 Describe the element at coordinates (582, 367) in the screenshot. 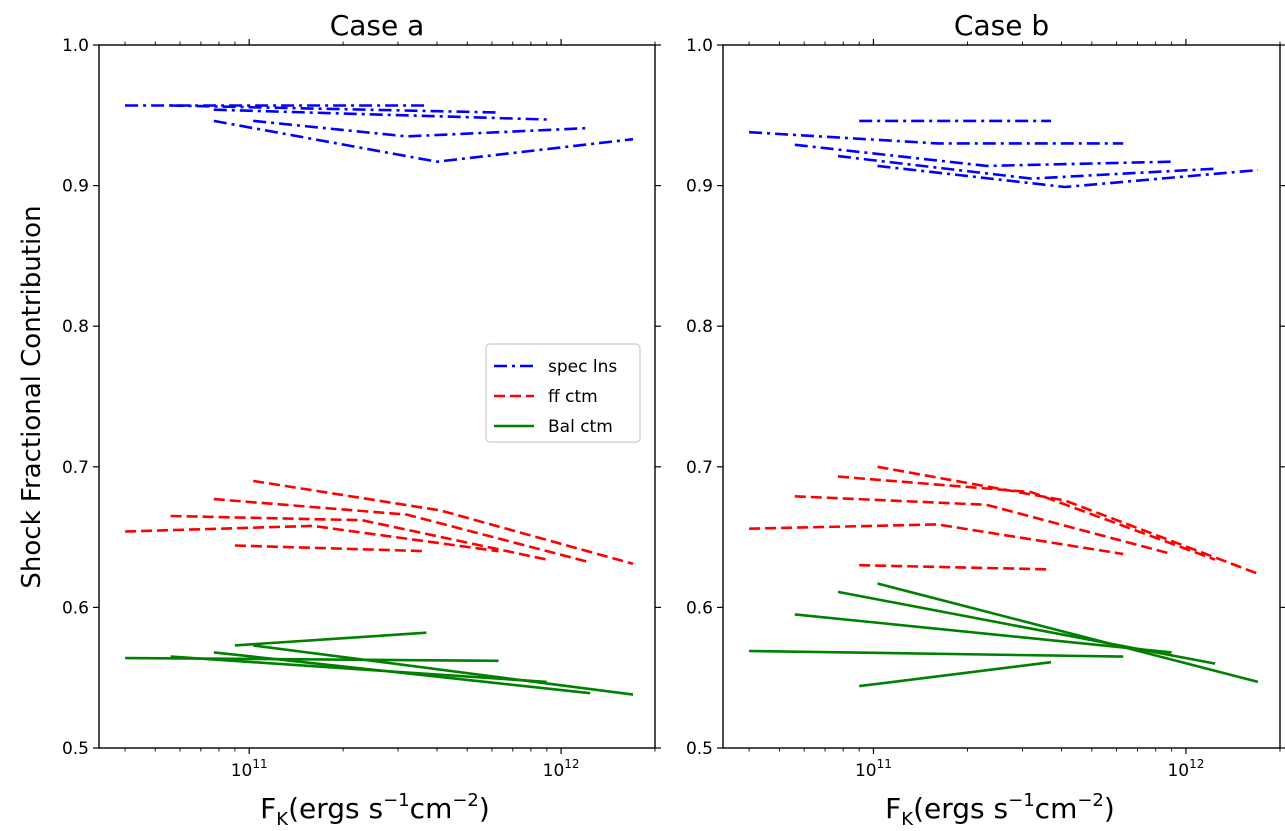

I see `legend-label: spec lns` at that location.